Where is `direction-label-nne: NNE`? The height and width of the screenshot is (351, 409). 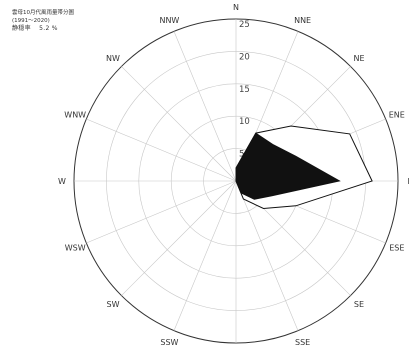
direction-label-nne: NNE is located at coordinates (302, 20).